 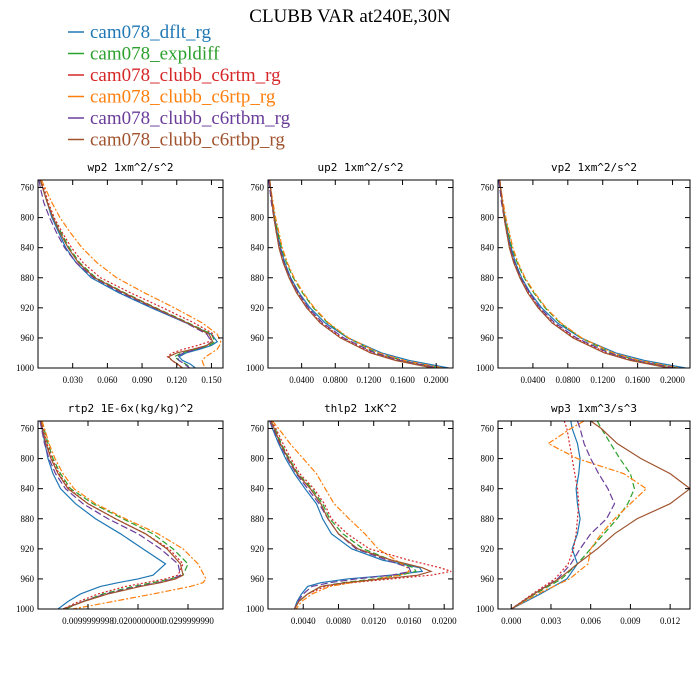 I want to click on legend-entry: cam078_clubb_c6rtbm_rg, so click(x=179, y=118).